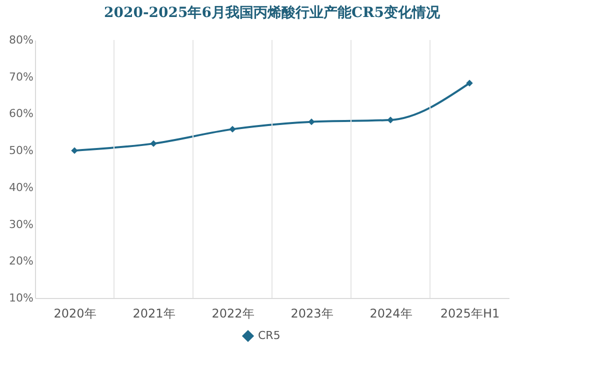  What do you see at coordinates (21, 224) in the screenshot?
I see `y-tick-label: 30%` at bounding box center [21, 224].